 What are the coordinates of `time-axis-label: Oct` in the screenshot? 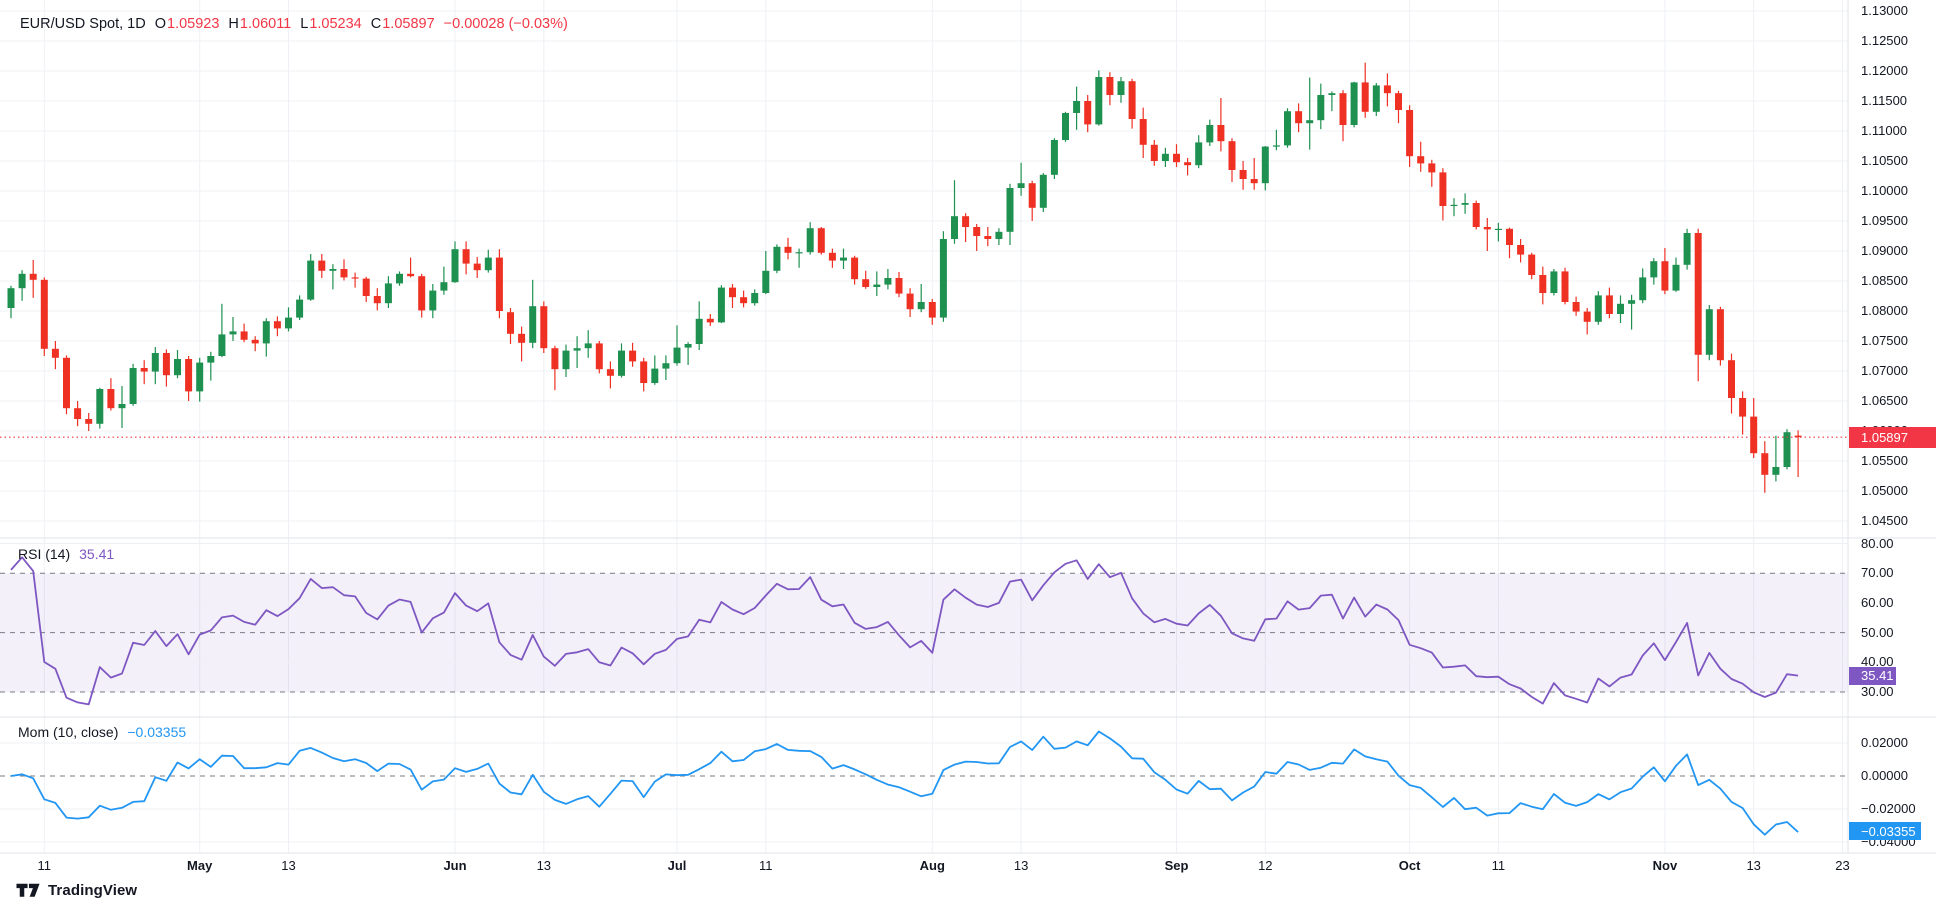 It's located at (1409, 865).